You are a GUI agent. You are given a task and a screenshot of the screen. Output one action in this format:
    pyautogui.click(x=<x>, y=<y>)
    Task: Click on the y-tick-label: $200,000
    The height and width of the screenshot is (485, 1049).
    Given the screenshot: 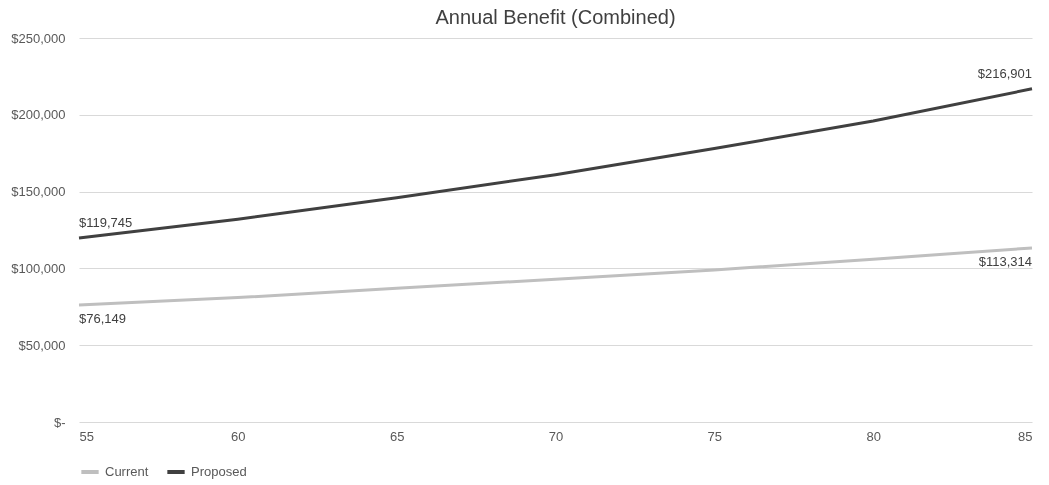 What is the action you would take?
    pyautogui.click(x=38, y=115)
    